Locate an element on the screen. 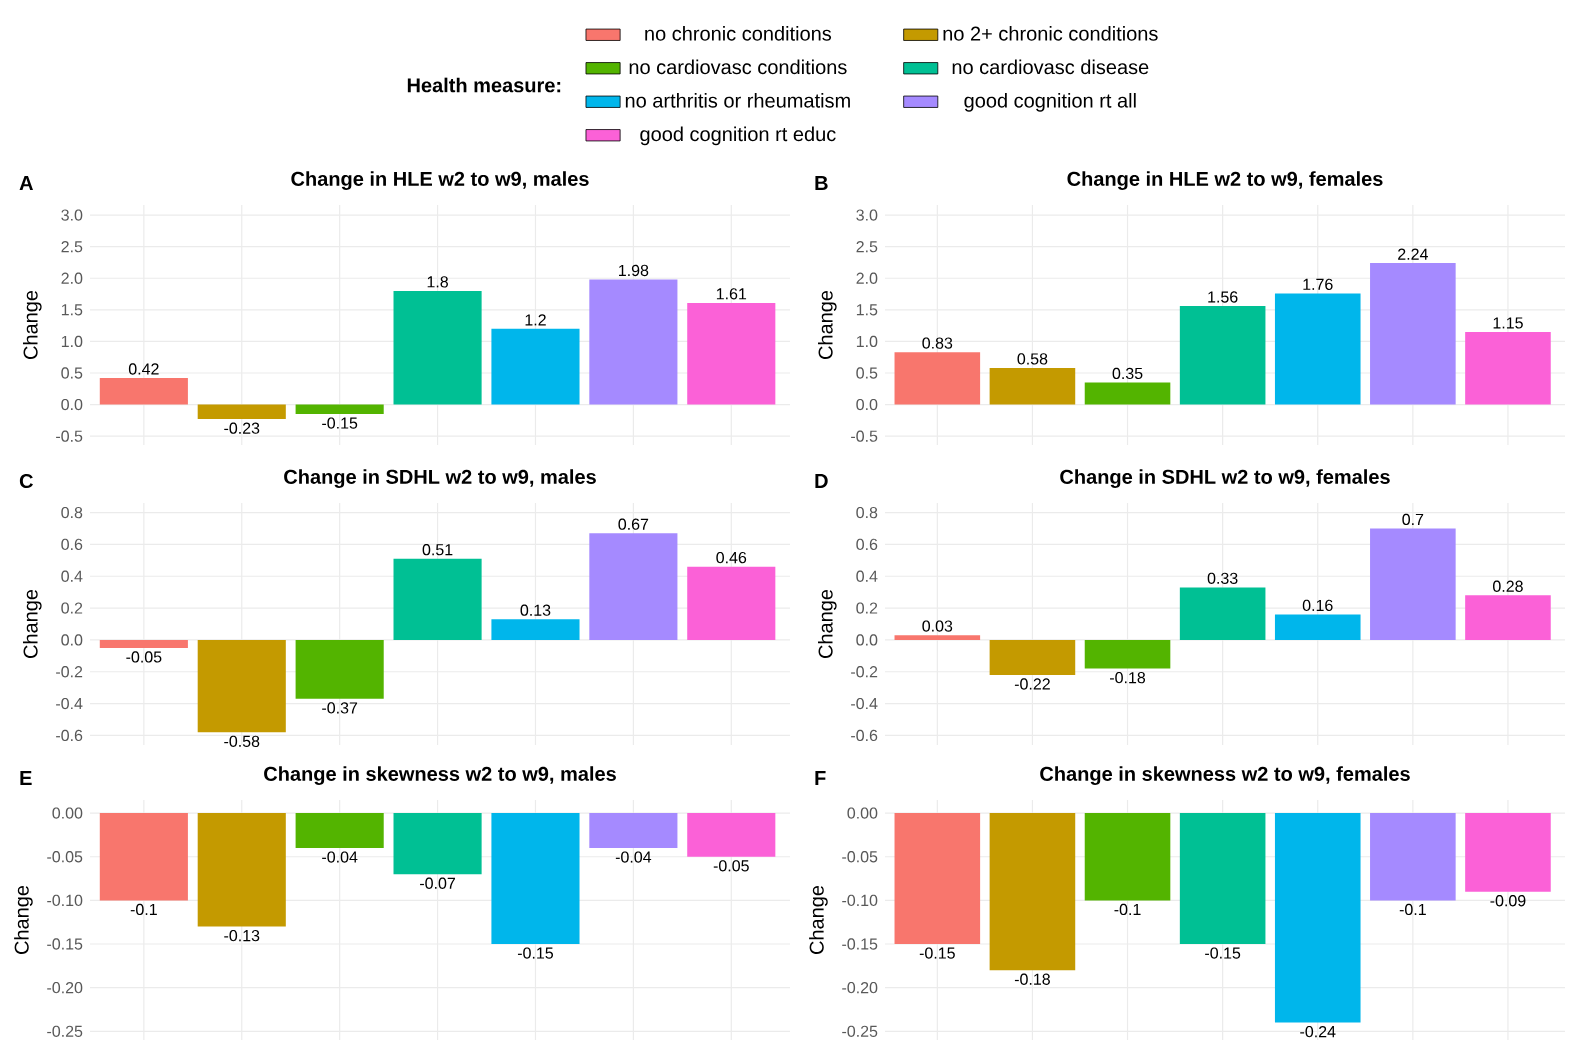 This screenshot has width=1572, height=1054. chart-title: Change in skewness w2 to w9, males is located at coordinates (440, 776).